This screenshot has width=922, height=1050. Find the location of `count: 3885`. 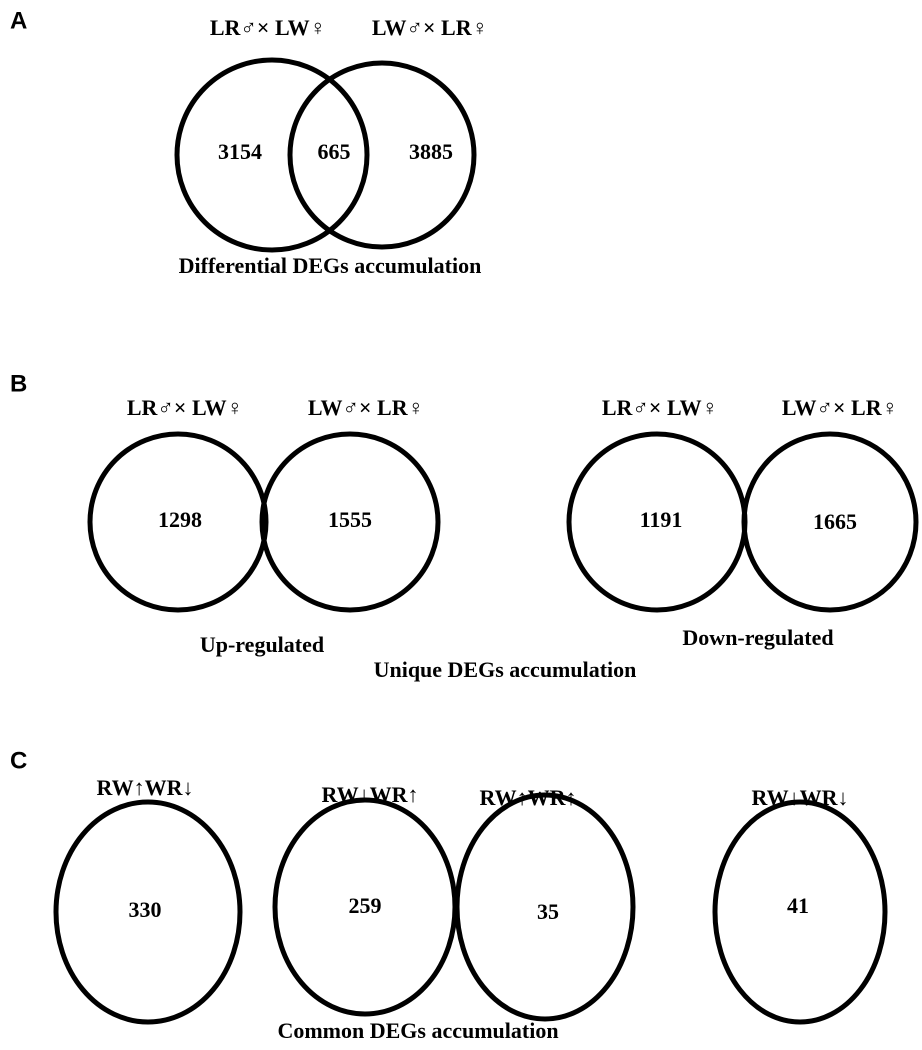

count: 3885 is located at coordinates (431, 151).